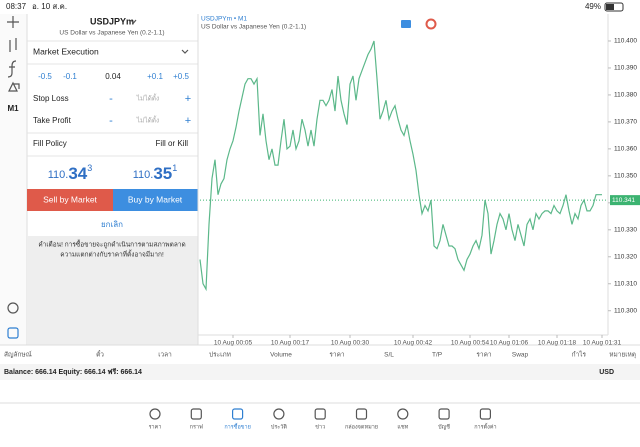 The height and width of the screenshot is (447, 640). Describe the element at coordinates (58, 175) in the screenshot. I see `bid-prefix: 110.` at that location.